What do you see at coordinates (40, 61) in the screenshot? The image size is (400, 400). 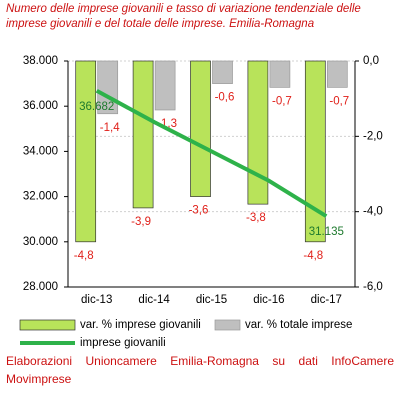 I see `y-tick-label: 38.000` at bounding box center [40, 61].